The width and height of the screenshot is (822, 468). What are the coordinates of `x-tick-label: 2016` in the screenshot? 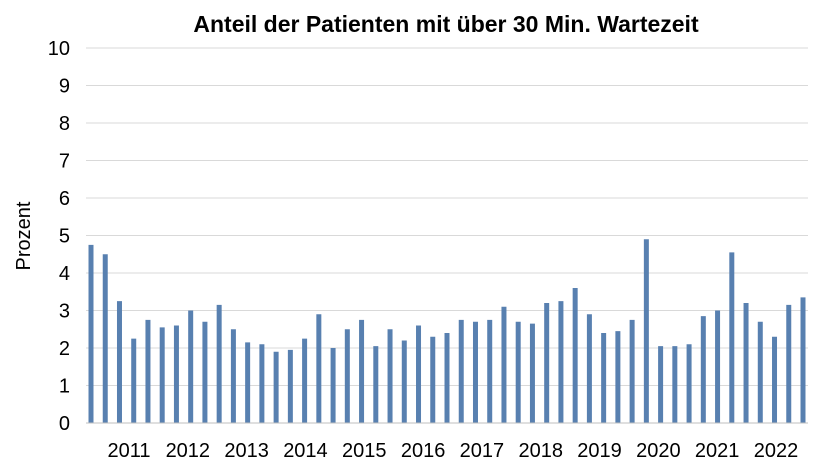 It's located at (423, 451).